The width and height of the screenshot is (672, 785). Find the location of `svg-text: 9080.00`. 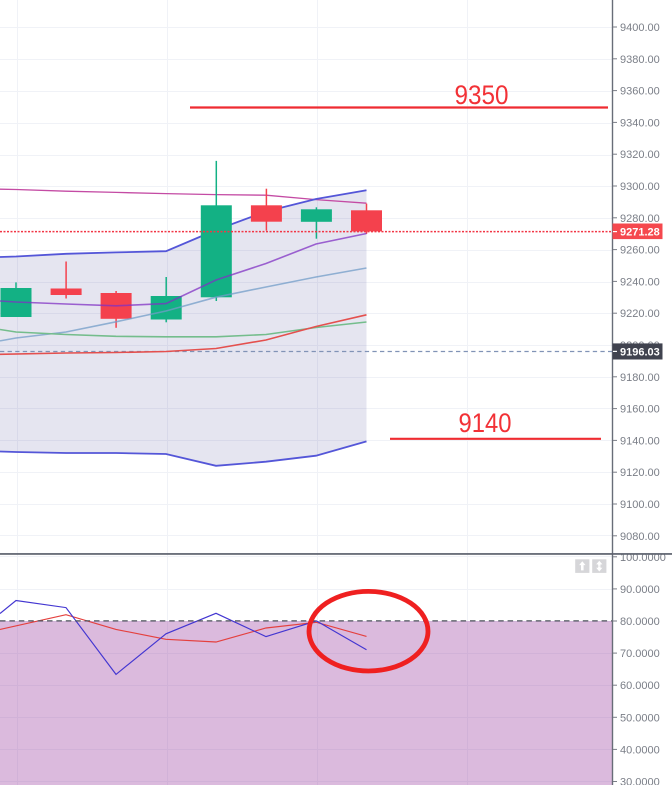

svg-text: 9080.00 is located at coordinates (640, 537).